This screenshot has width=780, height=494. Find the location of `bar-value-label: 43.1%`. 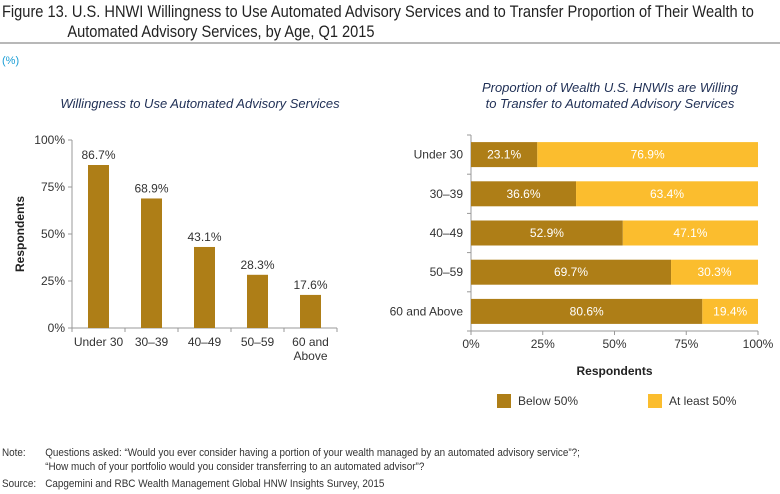

bar-value-label: 43.1% is located at coordinates (204, 237).